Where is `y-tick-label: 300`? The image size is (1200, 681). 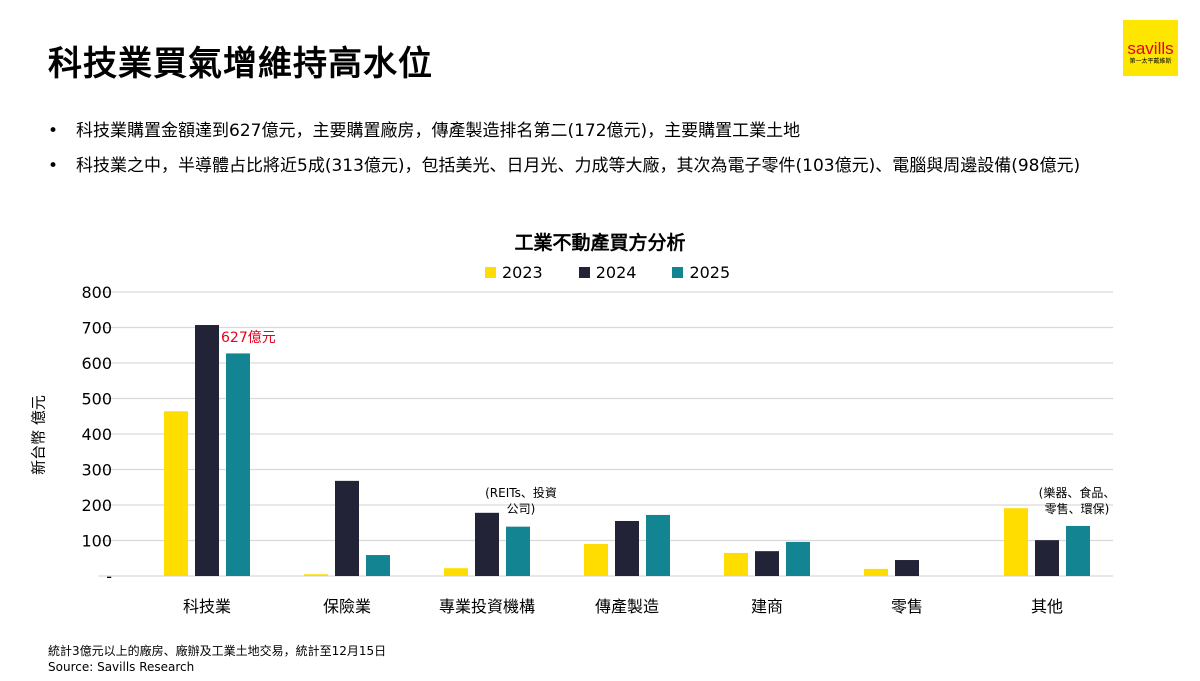
y-tick-label: 300 is located at coordinates (96, 470).